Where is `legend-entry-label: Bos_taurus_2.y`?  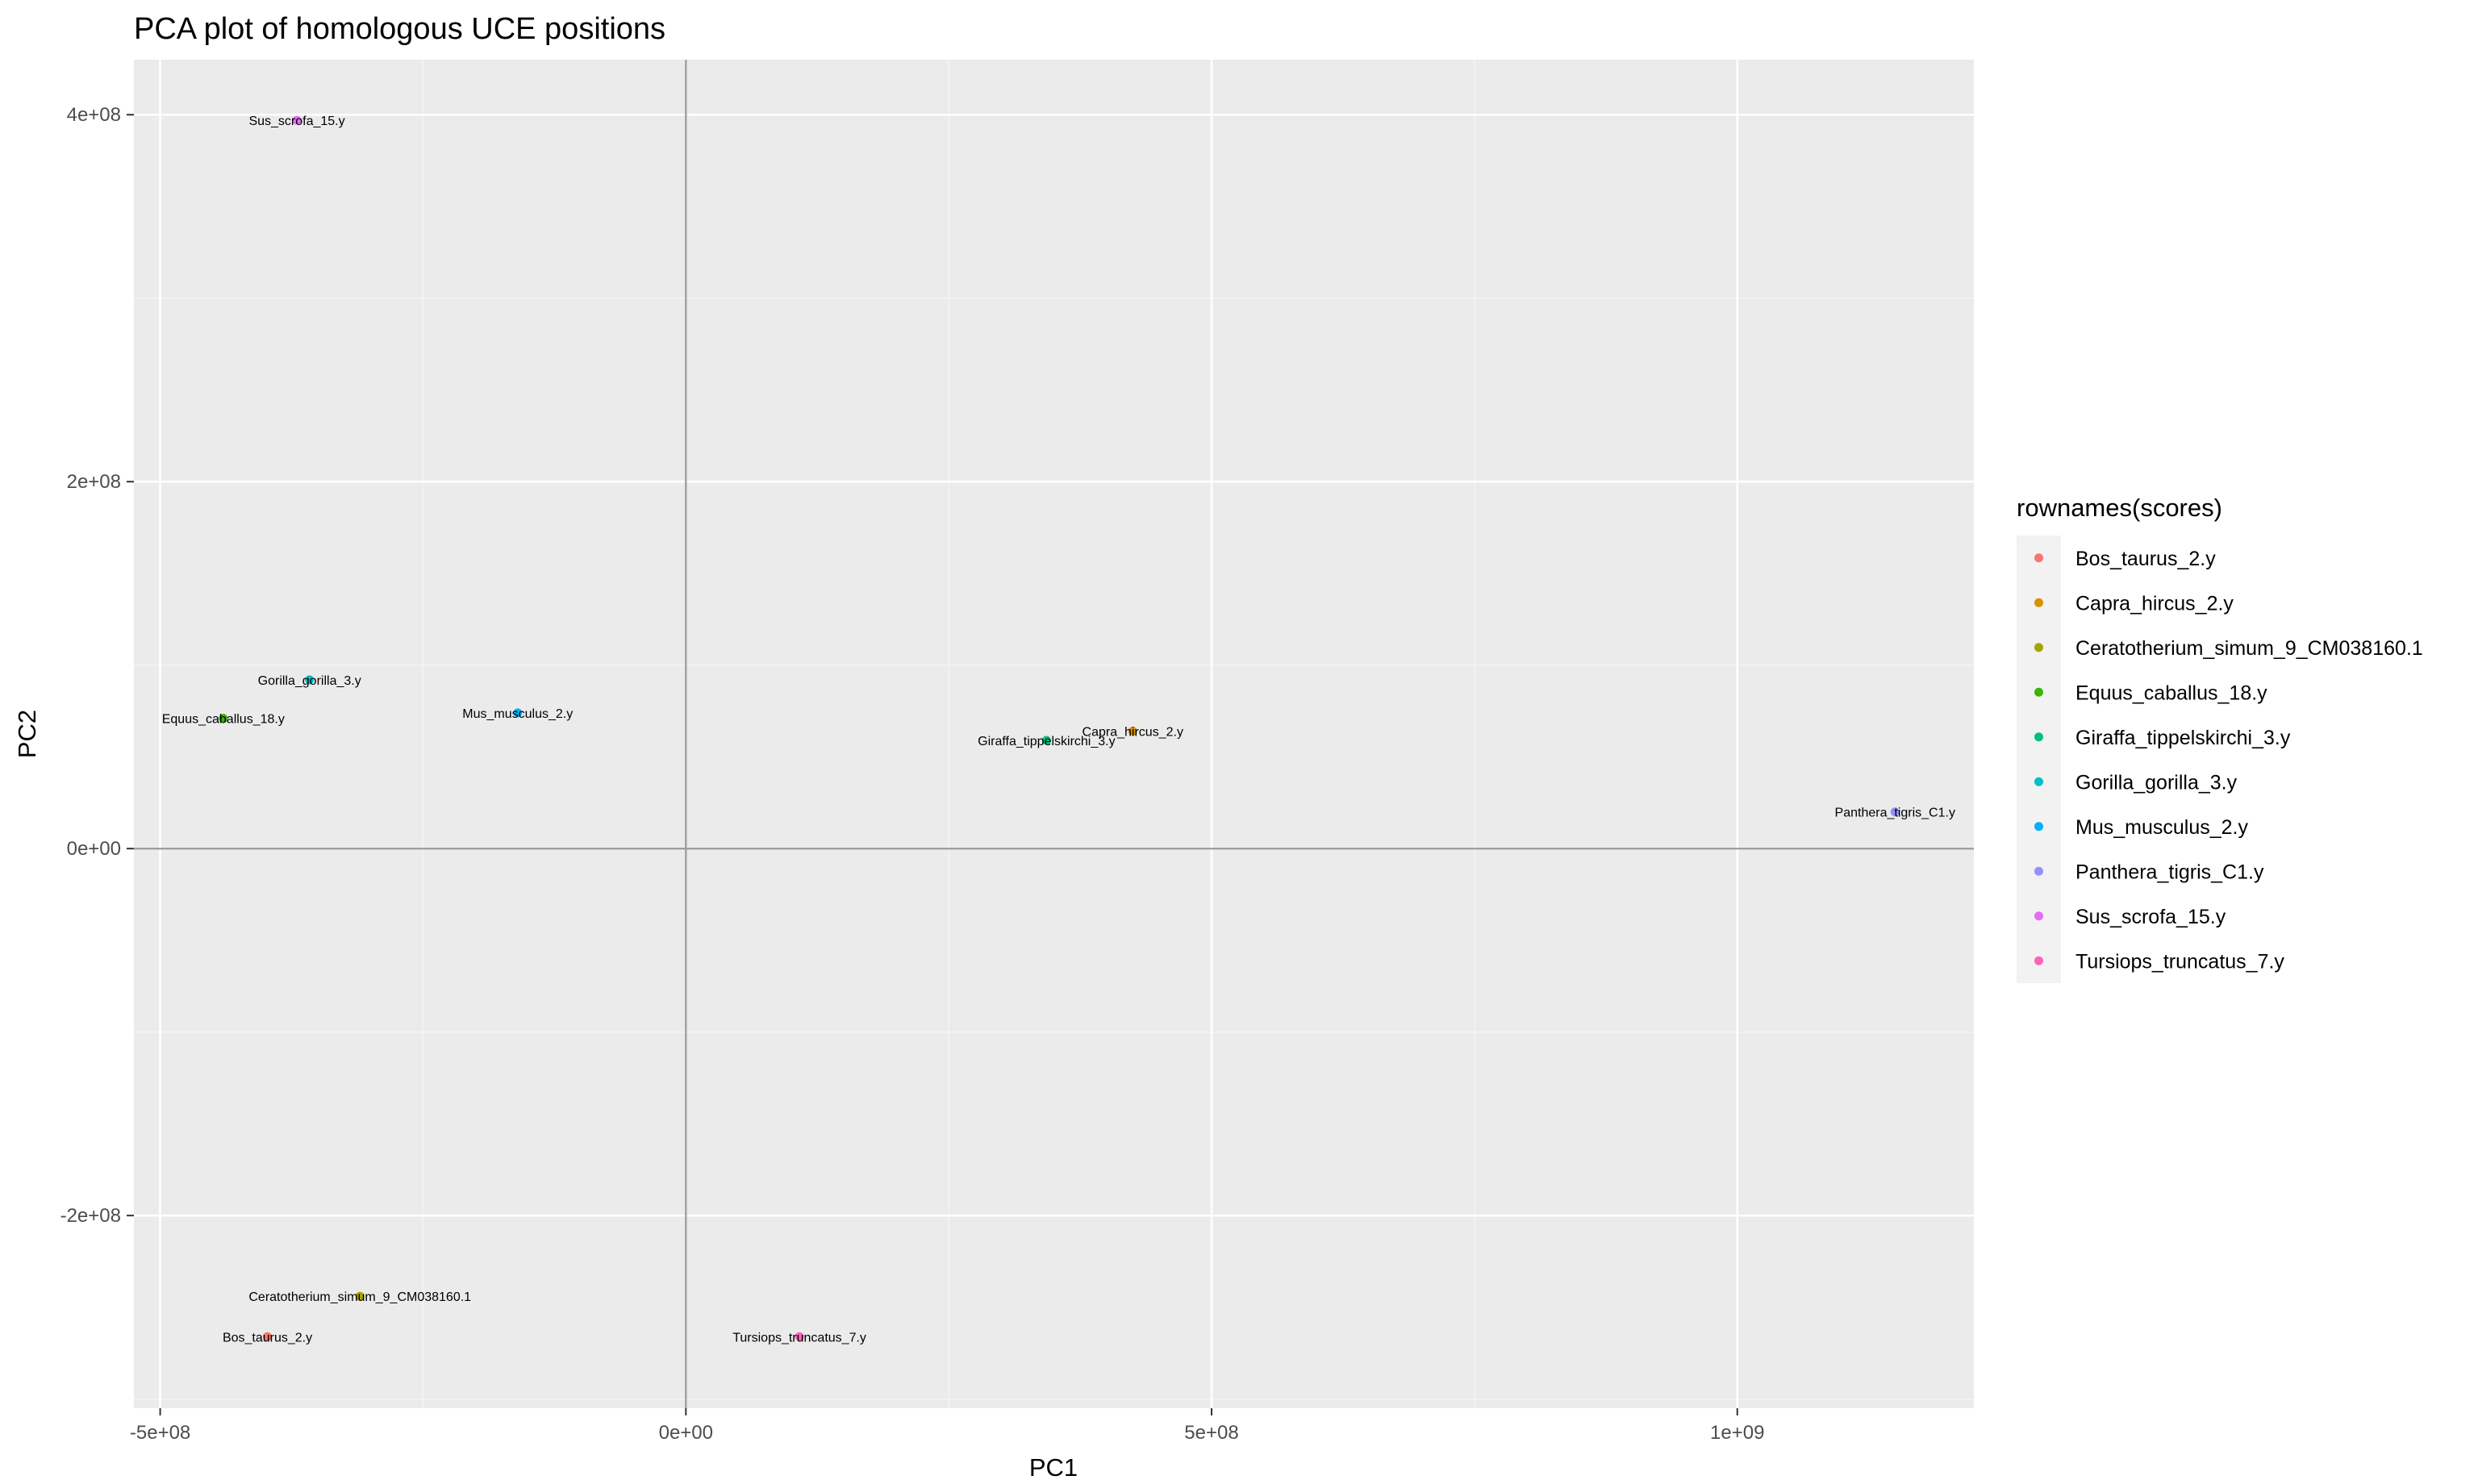
legend-entry-label: Bos_taurus_2.y is located at coordinates (2145, 559).